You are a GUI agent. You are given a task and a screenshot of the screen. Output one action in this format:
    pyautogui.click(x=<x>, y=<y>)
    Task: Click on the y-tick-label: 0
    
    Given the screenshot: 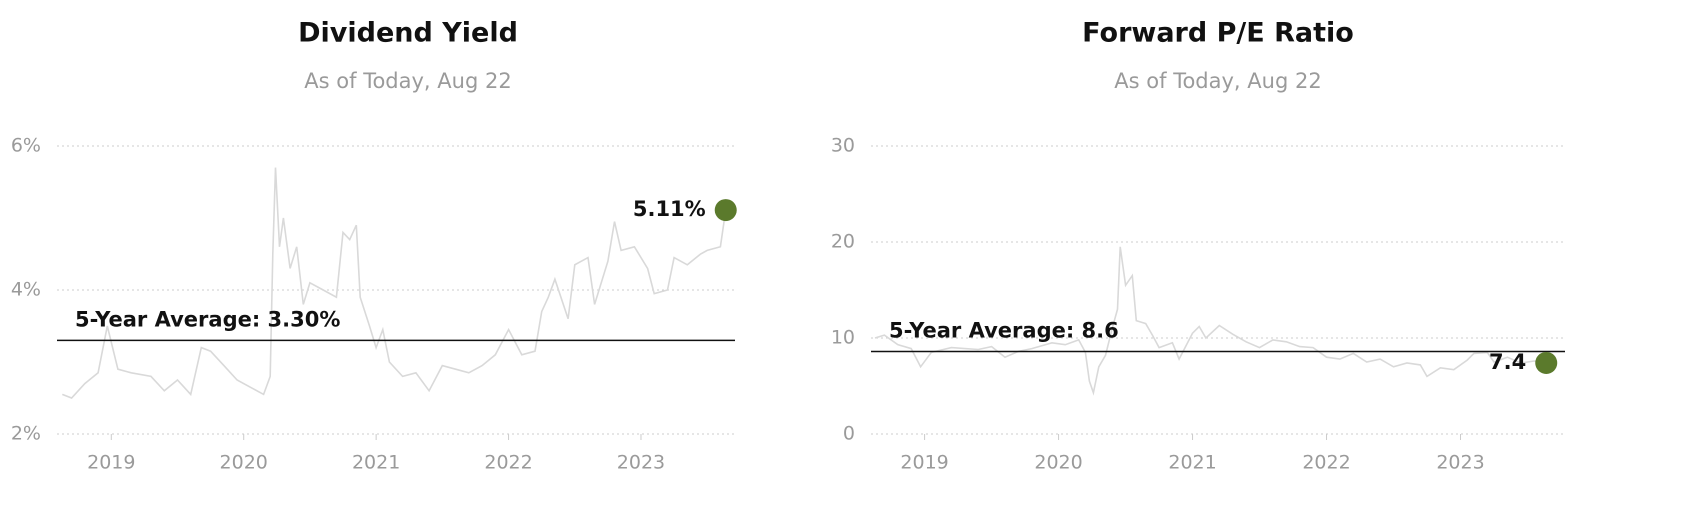 What is the action you would take?
    pyautogui.click(x=849, y=434)
    